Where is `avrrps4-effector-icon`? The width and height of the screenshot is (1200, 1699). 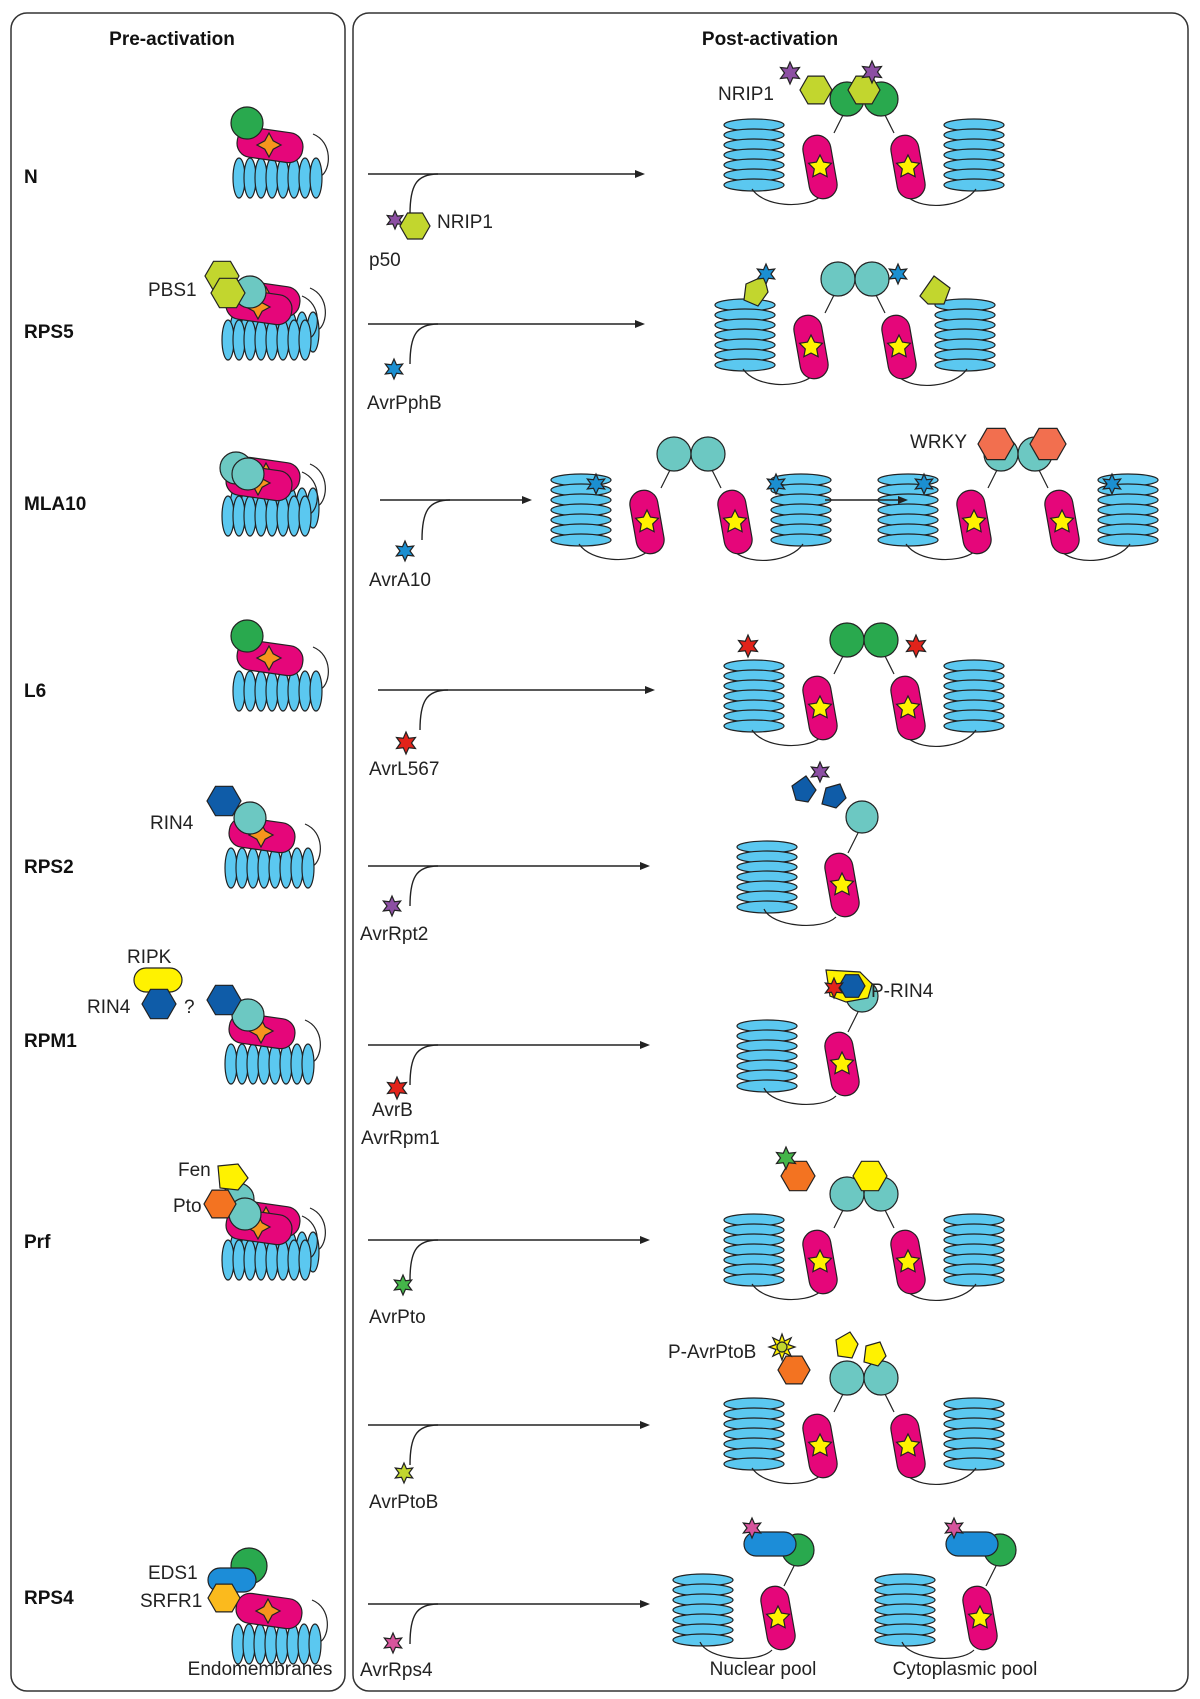
avrrps4-effector-icon is located at coordinates (393, 1643).